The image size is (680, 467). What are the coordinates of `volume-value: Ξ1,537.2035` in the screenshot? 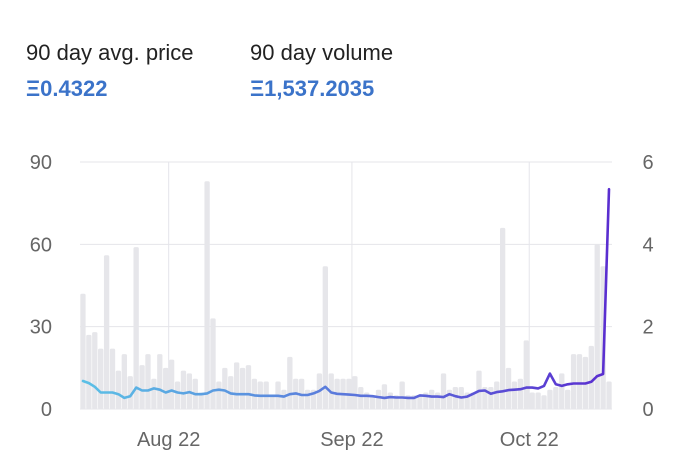 It's located at (312, 88).